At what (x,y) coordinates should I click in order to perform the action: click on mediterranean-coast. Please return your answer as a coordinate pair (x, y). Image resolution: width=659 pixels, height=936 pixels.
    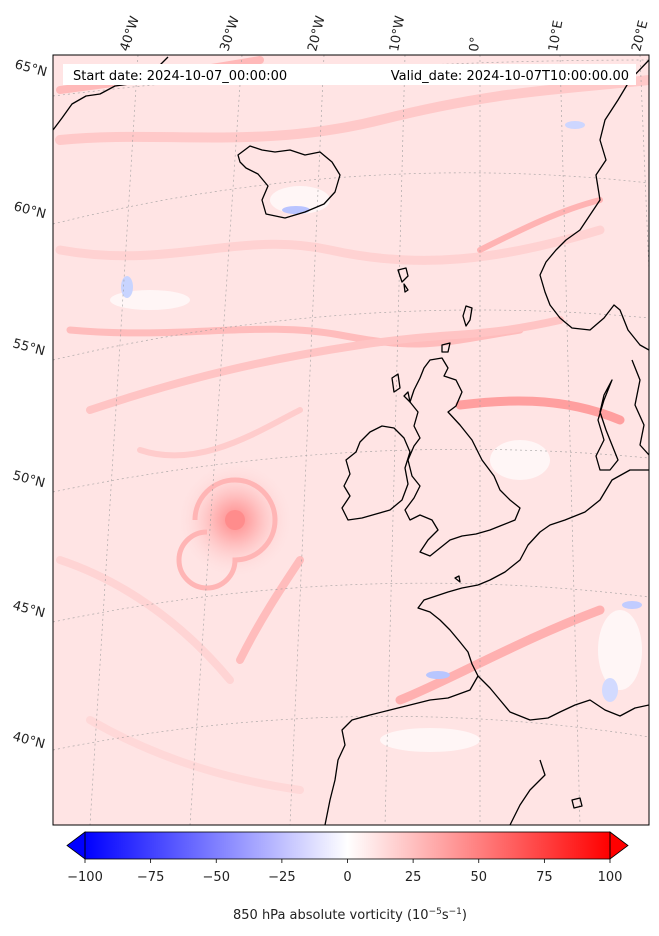
    Looking at the image, I should click on (563, 698).